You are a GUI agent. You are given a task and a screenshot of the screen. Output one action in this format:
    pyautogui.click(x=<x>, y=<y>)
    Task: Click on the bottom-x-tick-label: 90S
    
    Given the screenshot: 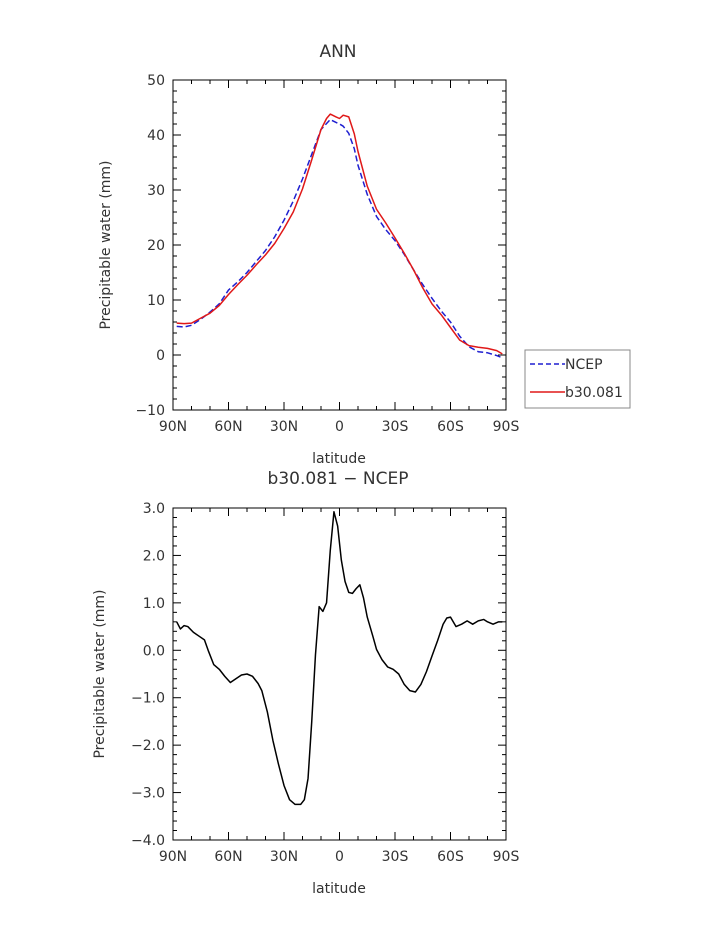 What is the action you would take?
    pyautogui.click(x=506, y=857)
    